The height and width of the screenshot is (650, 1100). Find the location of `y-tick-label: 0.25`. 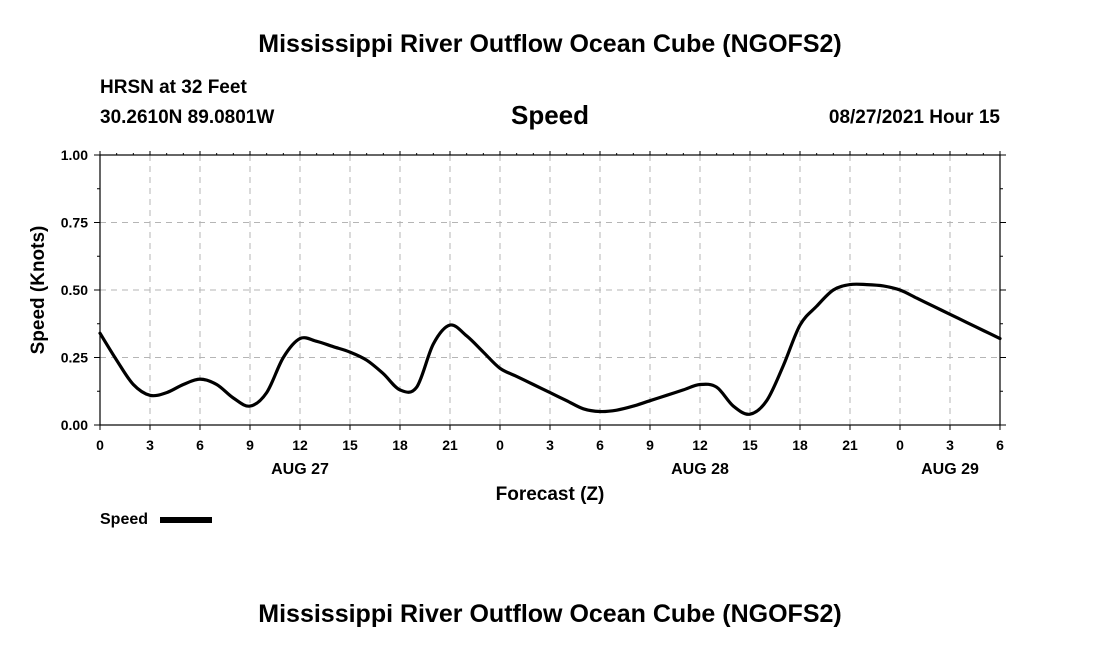

y-tick-label: 0.25 is located at coordinates (74, 358).